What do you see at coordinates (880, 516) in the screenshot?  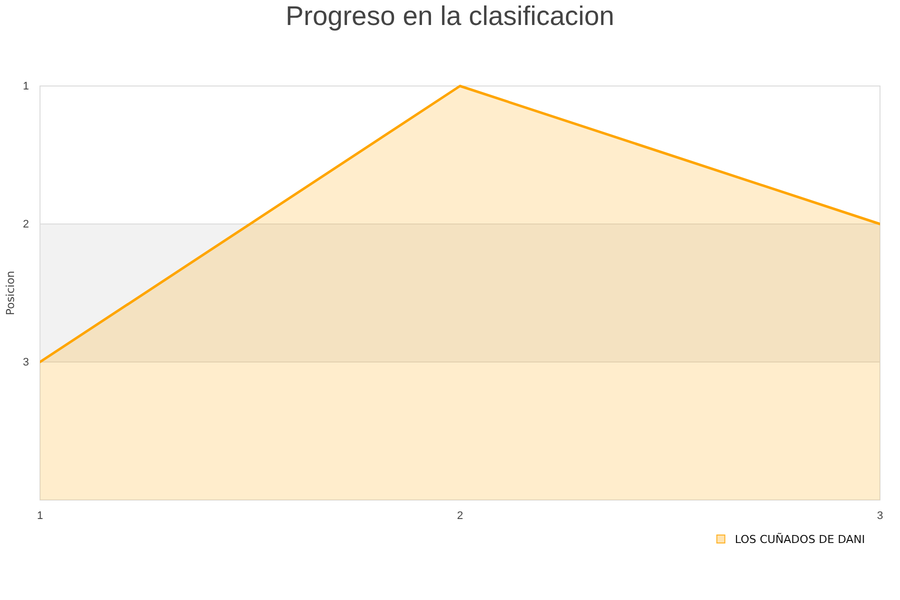 I see `x-tick-label: 3` at bounding box center [880, 516].